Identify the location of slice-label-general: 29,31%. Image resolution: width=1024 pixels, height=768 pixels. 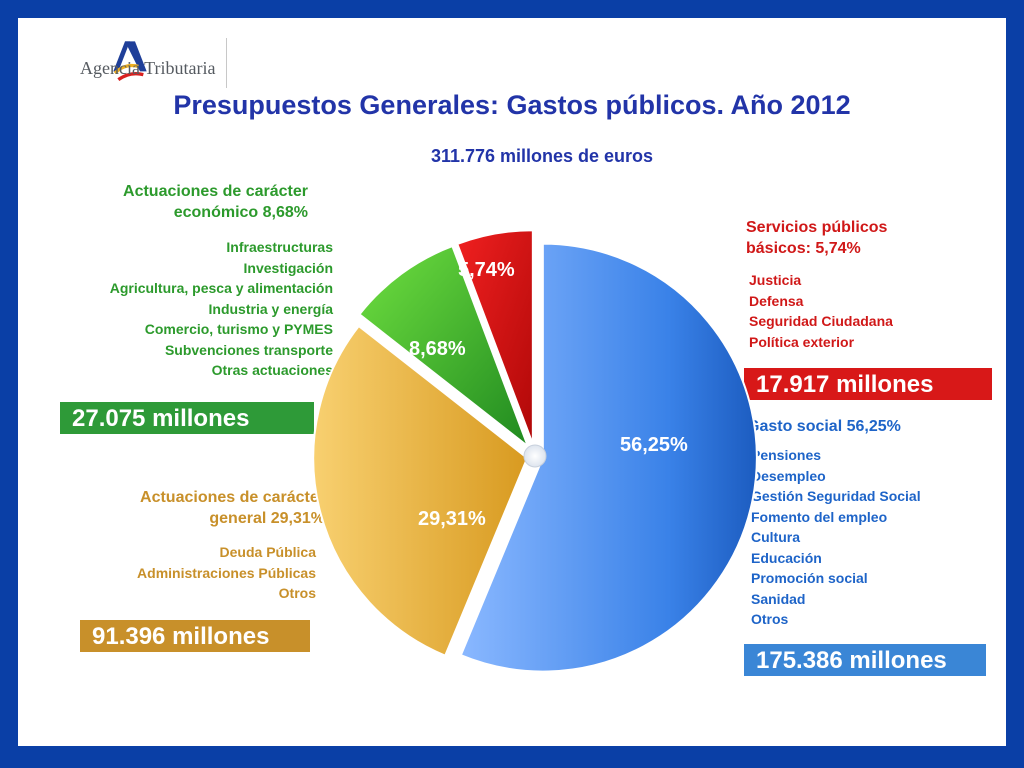
(452, 519).